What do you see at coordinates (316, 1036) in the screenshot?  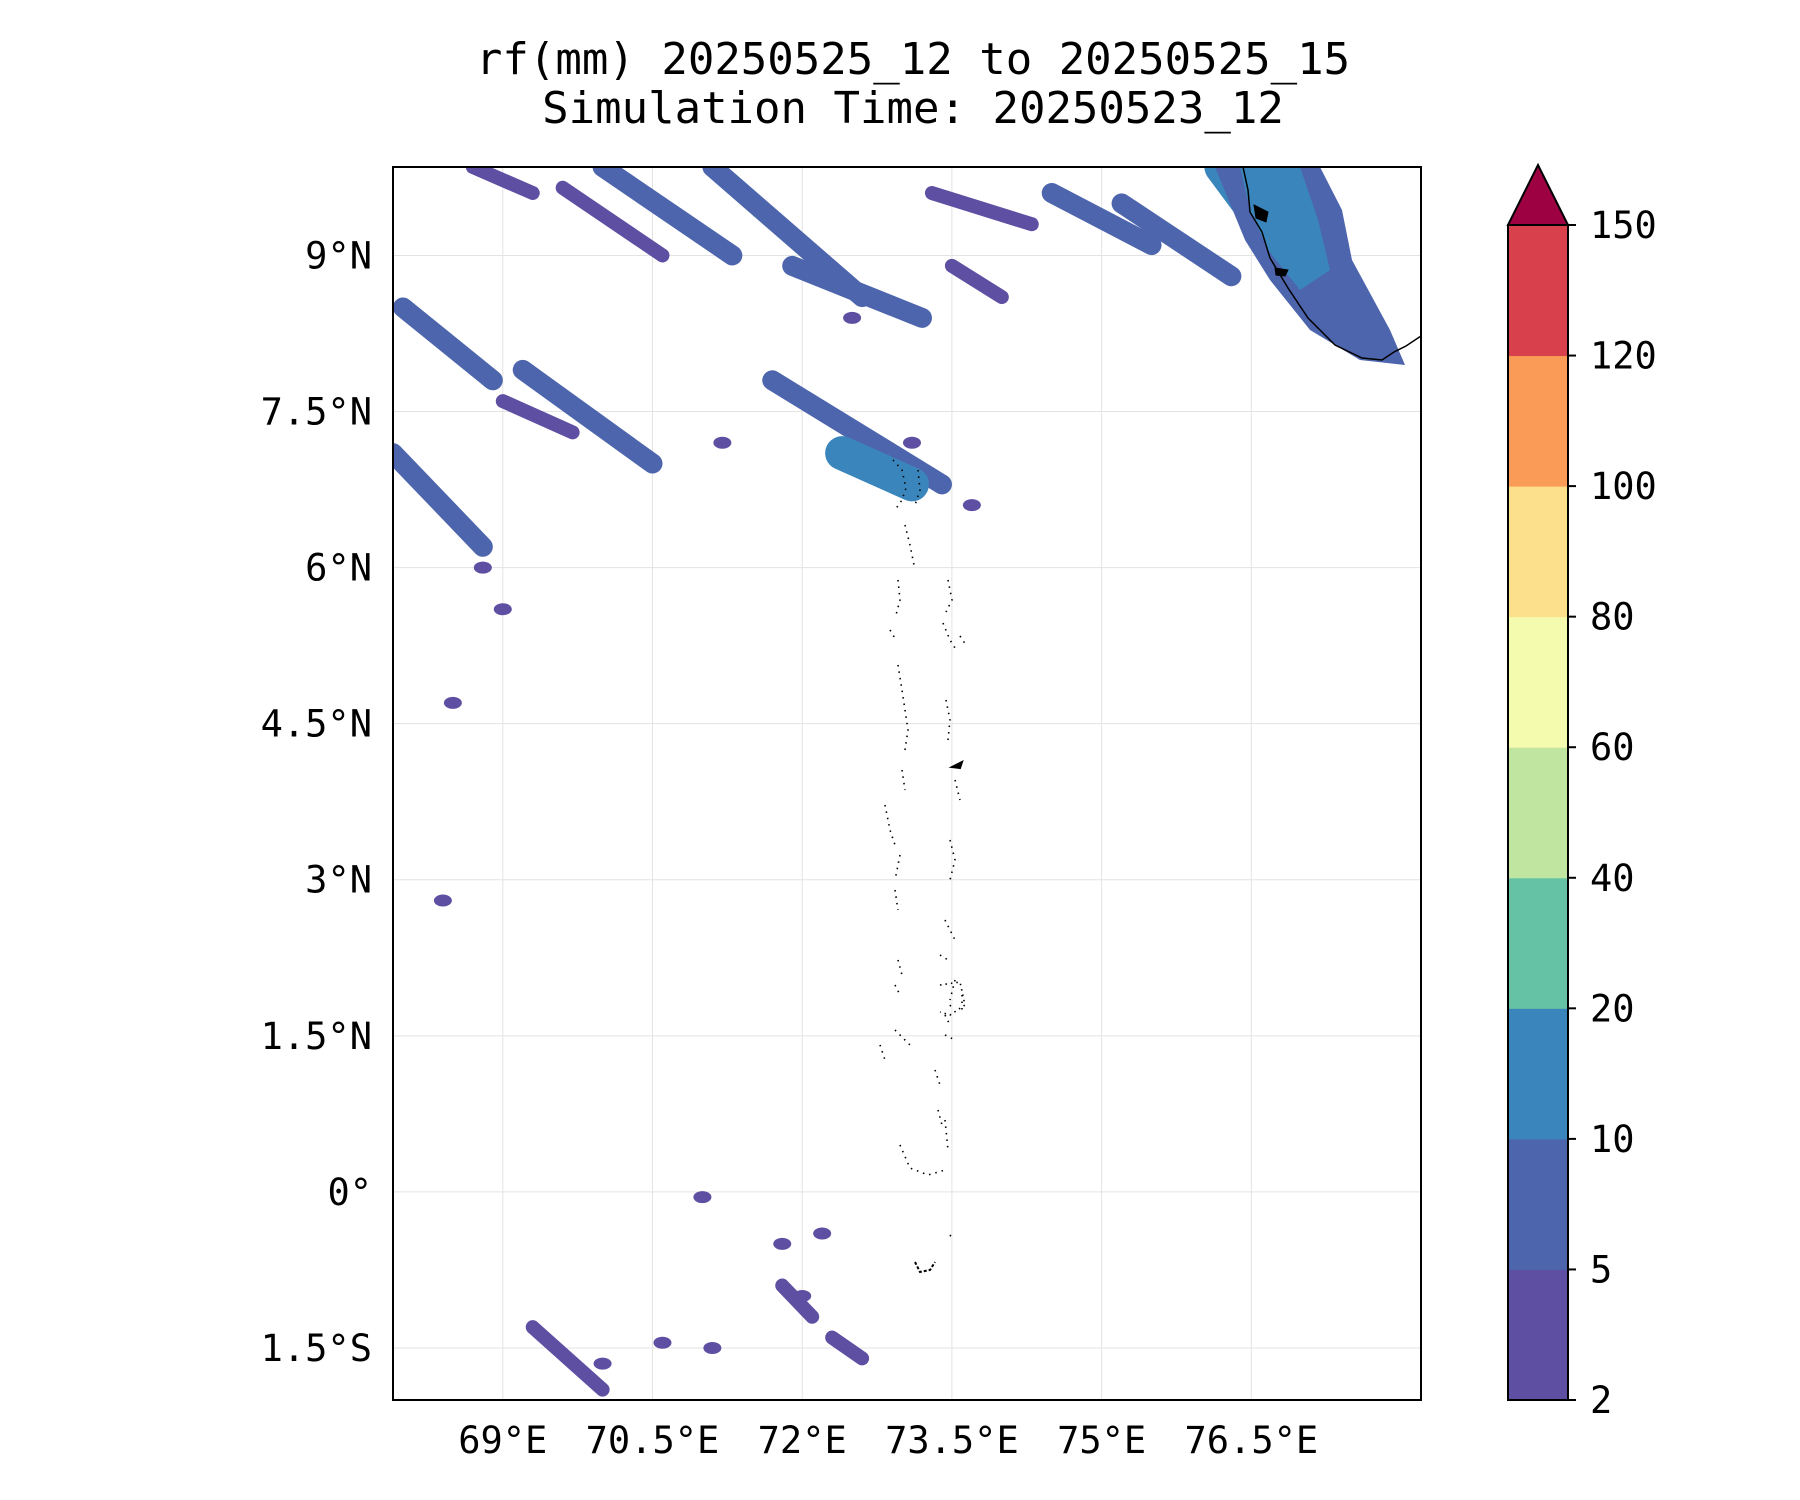 I see `lat-tick-label: 1.5°N` at bounding box center [316, 1036].